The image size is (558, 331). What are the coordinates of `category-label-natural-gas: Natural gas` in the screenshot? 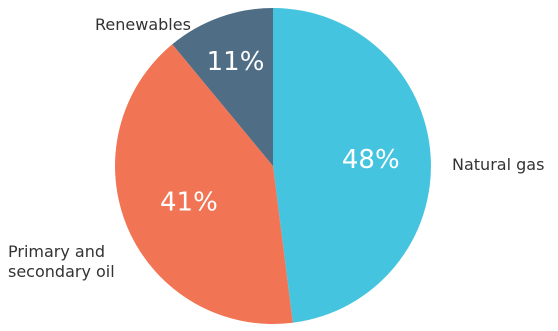 It's located at (498, 164).